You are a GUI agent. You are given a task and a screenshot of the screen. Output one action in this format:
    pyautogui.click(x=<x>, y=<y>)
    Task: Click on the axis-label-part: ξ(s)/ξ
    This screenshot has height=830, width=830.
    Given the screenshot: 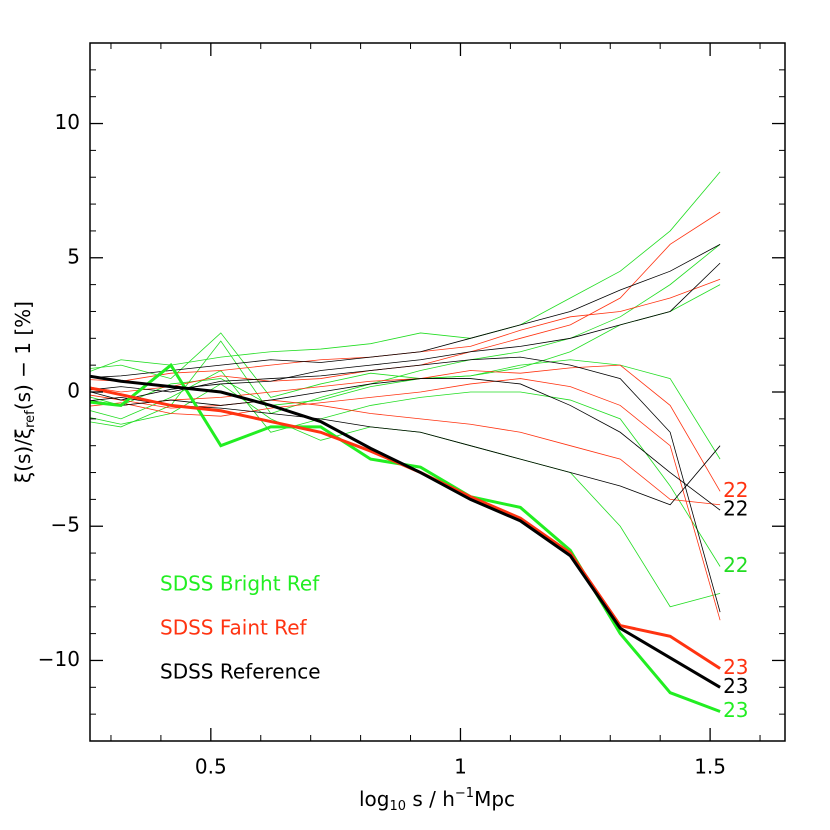 What is the action you would take?
    pyautogui.click(x=23, y=455)
    